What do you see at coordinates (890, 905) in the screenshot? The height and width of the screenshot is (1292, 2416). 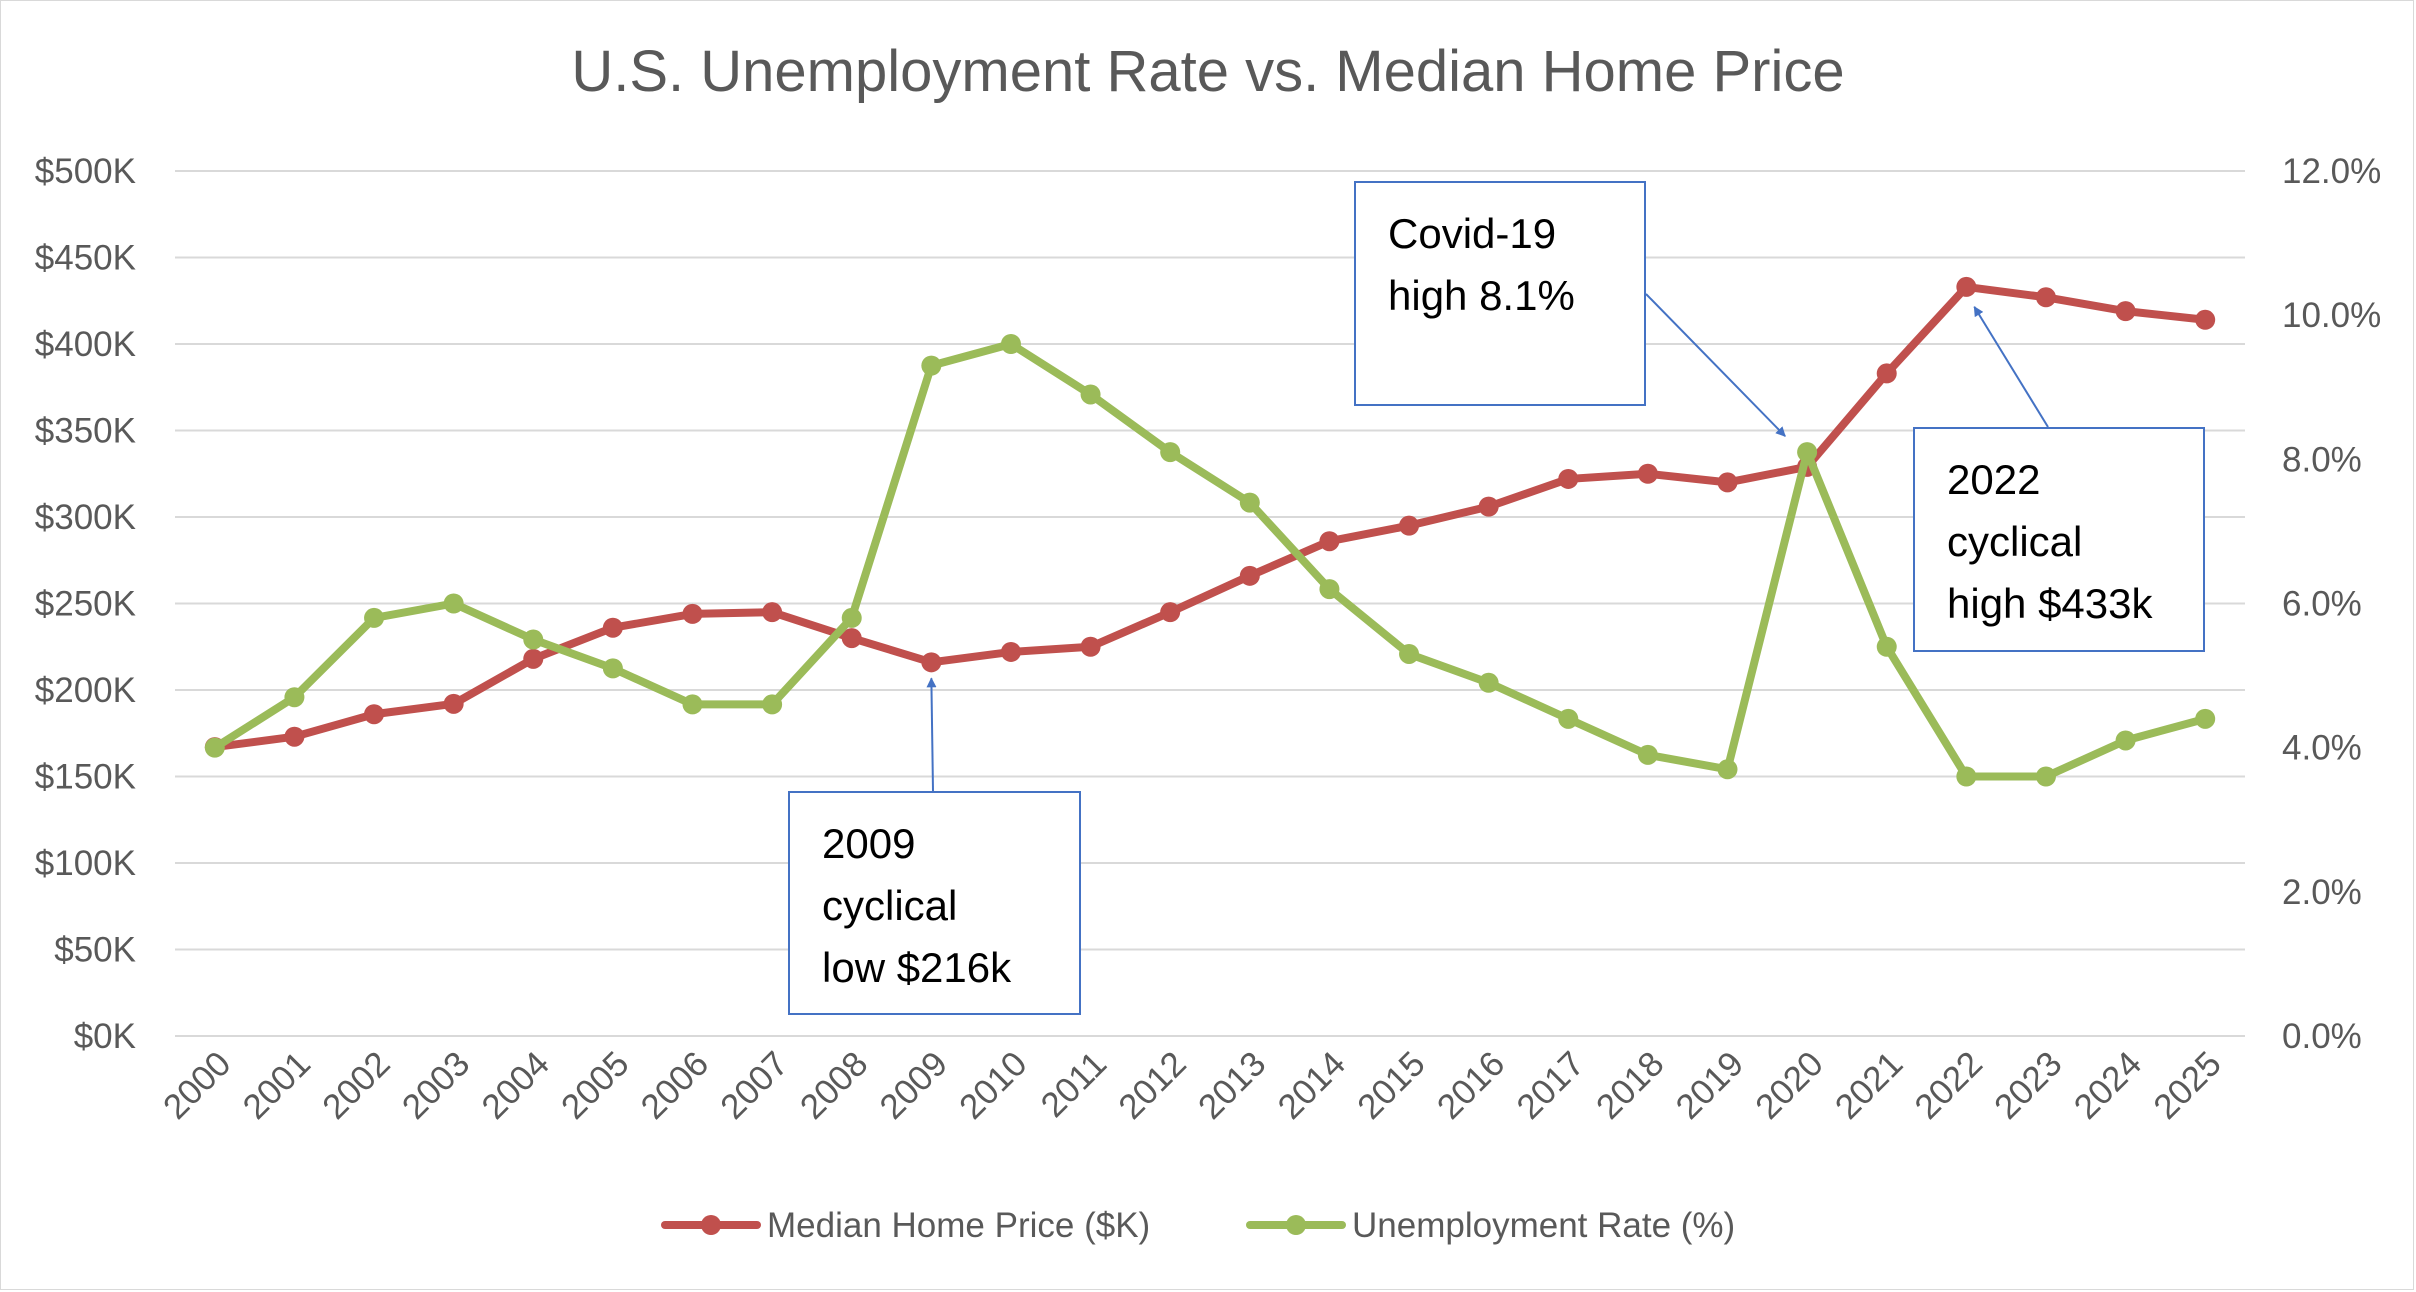 I see `callout-2009-line-2: cyclical` at bounding box center [890, 905].